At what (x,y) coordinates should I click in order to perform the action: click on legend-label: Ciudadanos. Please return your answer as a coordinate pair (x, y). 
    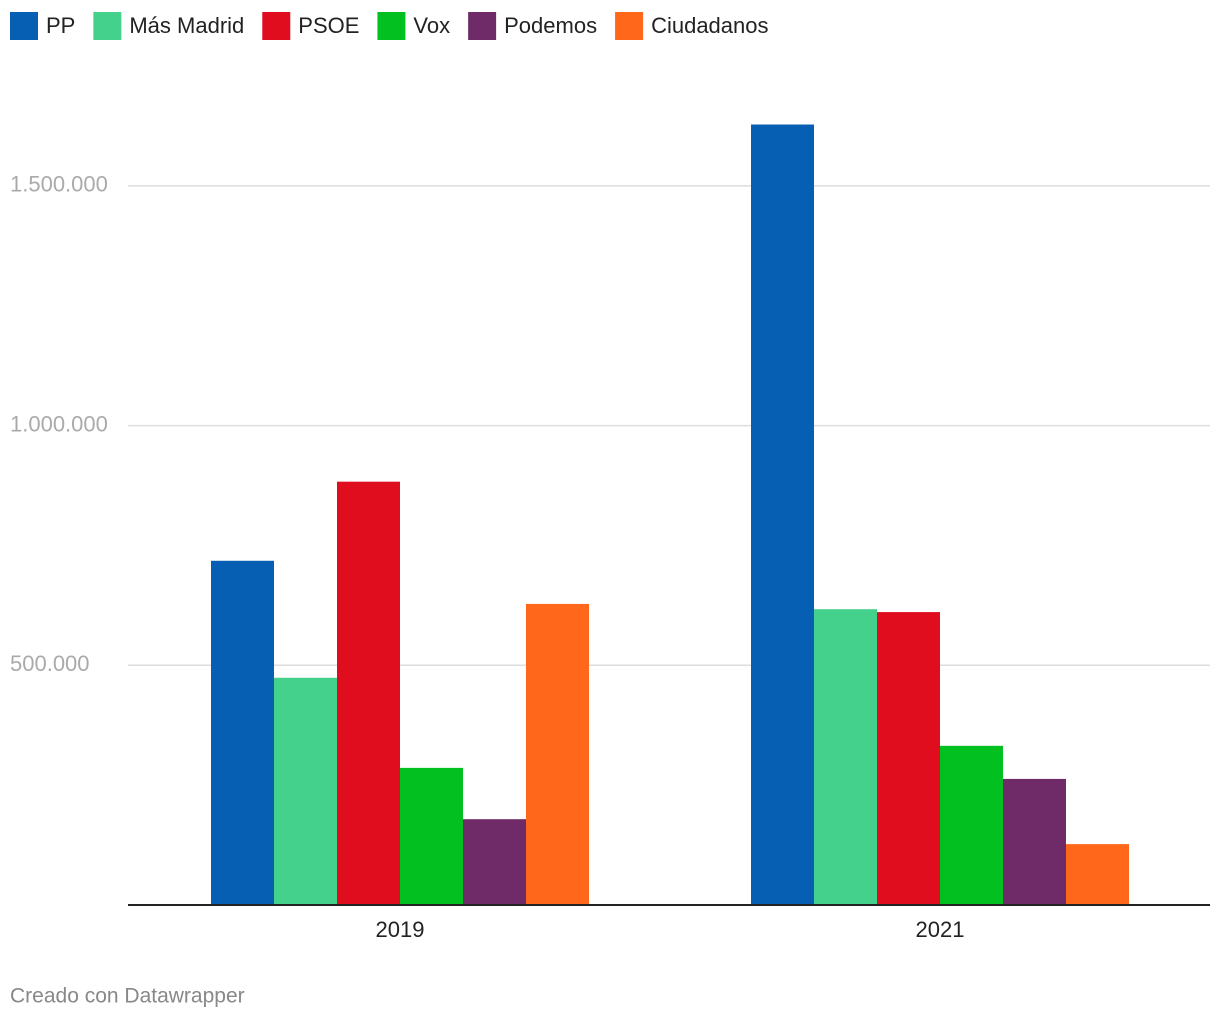
    Looking at the image, I should click on (709, 25).